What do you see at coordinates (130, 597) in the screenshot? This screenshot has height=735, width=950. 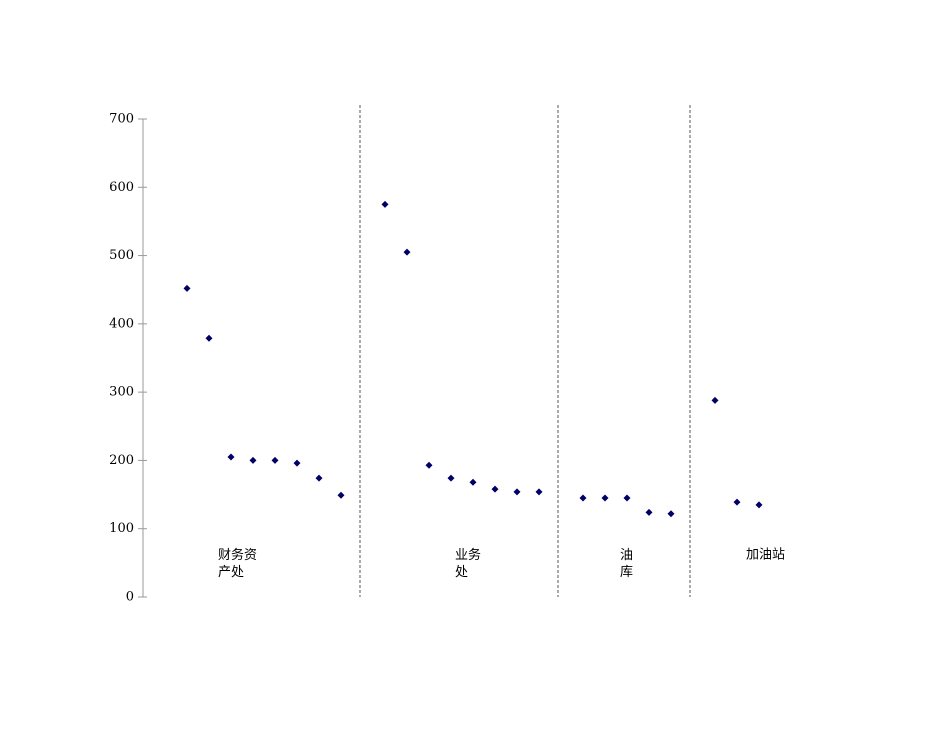 I see `y-tick-label: 0` at bounding box center [130, 597].